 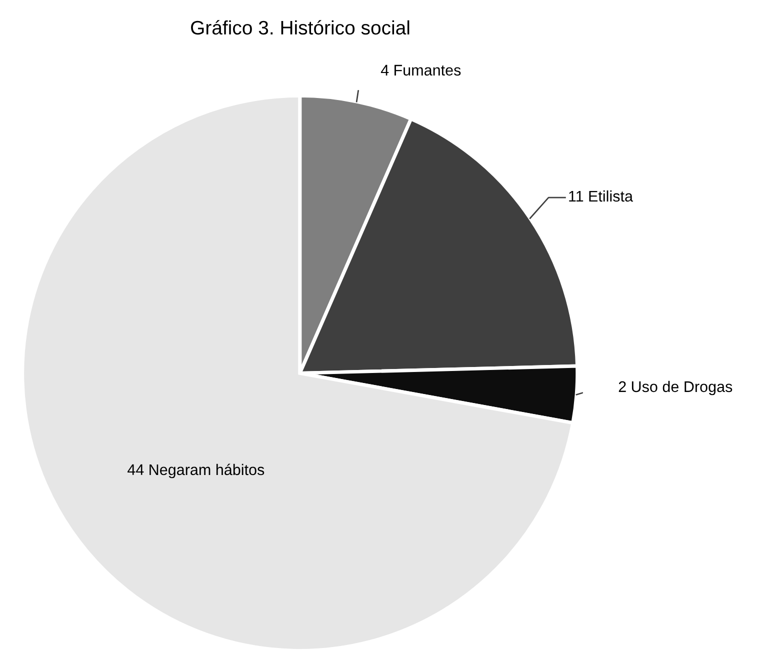 I want to click on slice-label: Etilista, so click(x=611, y=196).